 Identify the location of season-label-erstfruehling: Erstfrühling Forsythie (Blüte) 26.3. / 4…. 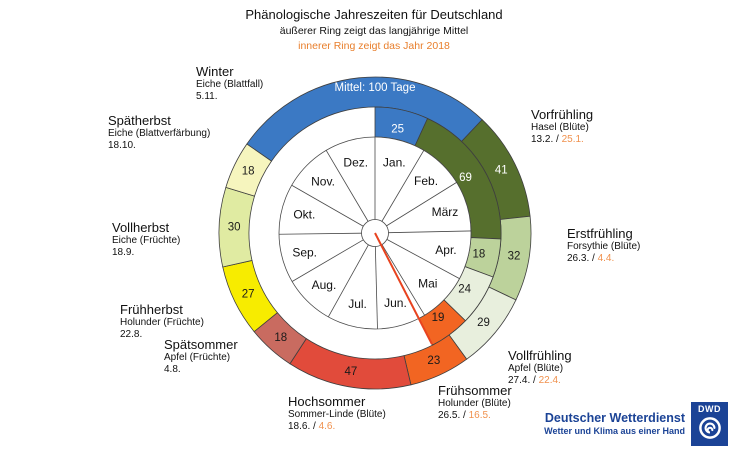
(603, 245).